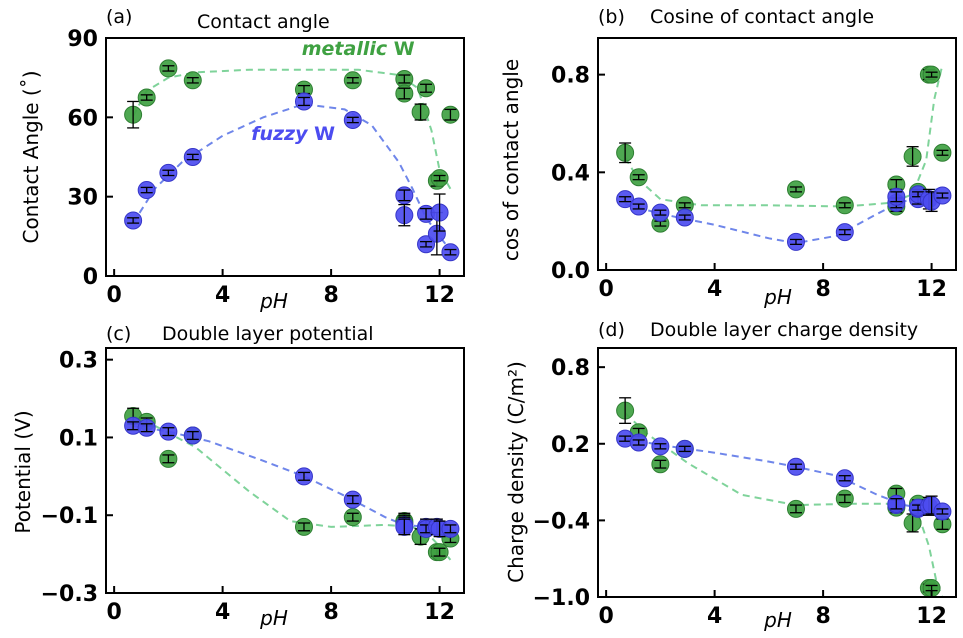 This screenshot has height=638, width=963. What do you see at coordinates (222, 295) in the screenshot?
I see `panel-a-xtick-label: 4` at bounding box center [222, 295].